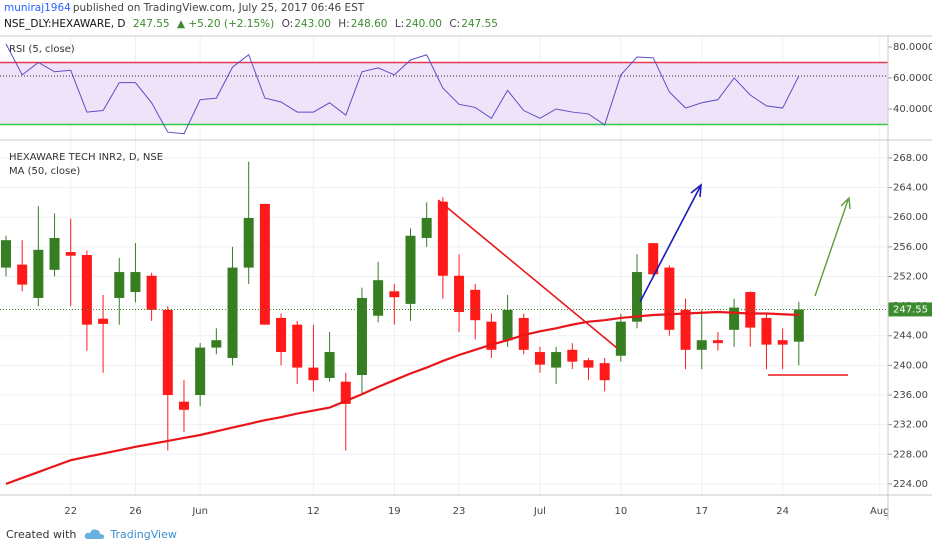 The height and width of the screenshot is (550, 932). Describe the element at coordinates (65, 24) in the screenshot. I see `symbol: NSE_DLY:HEXAWARE, D` at that location.